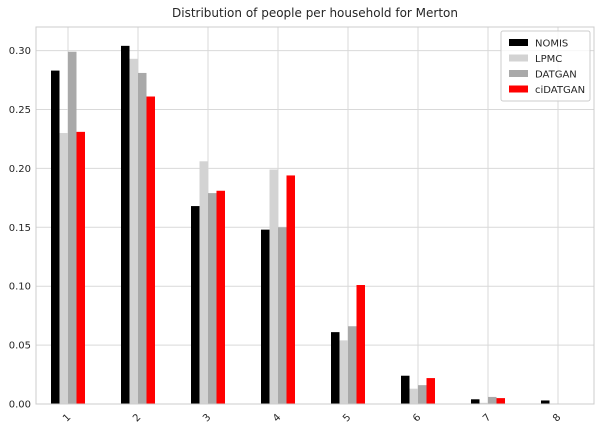  What do you see at coordinates (312, 418) in the screenshot?
I see `x-axis: 1 2 3 4 5 6 7 8` at bounding box center [312, 418].